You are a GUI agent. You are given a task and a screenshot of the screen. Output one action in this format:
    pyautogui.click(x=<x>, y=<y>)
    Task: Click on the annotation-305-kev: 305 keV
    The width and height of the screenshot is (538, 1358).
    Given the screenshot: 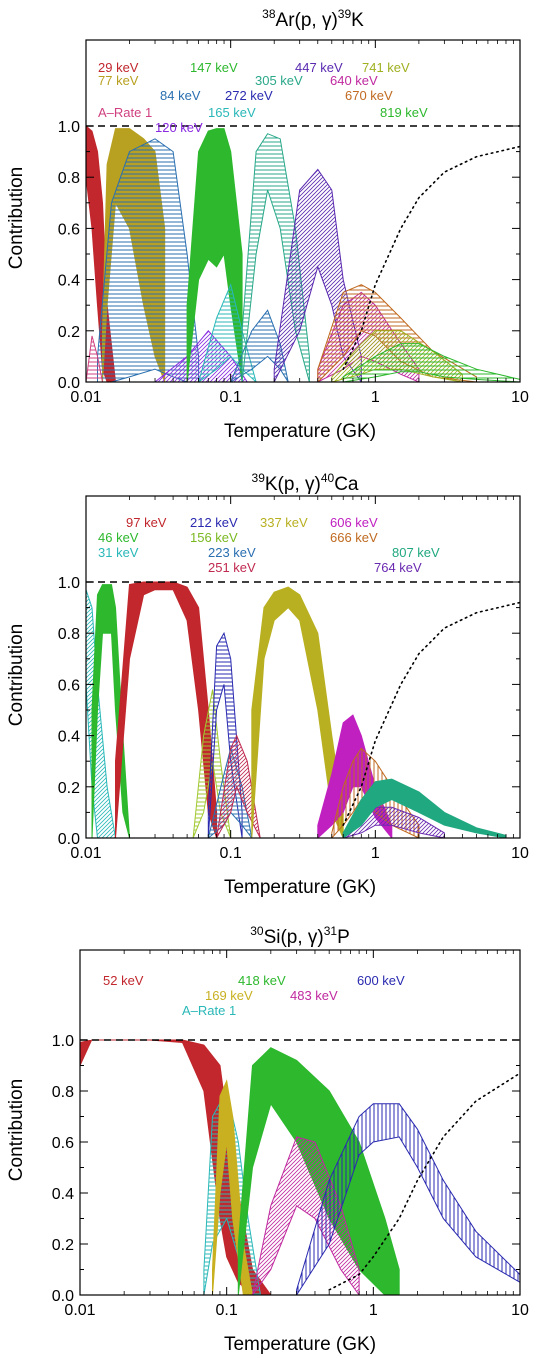 What is the action you would take?
    pyautogui.click(x=279, y=80)
    